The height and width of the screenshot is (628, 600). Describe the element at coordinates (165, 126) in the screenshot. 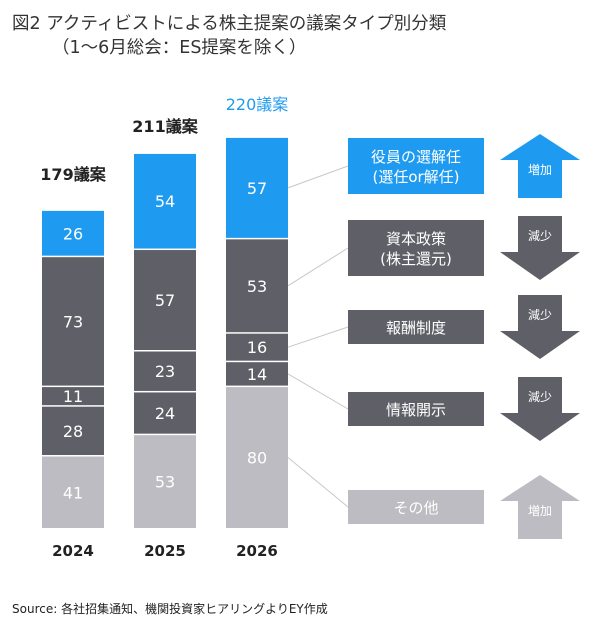

I see `total-label-2025: 211議案` at that location.